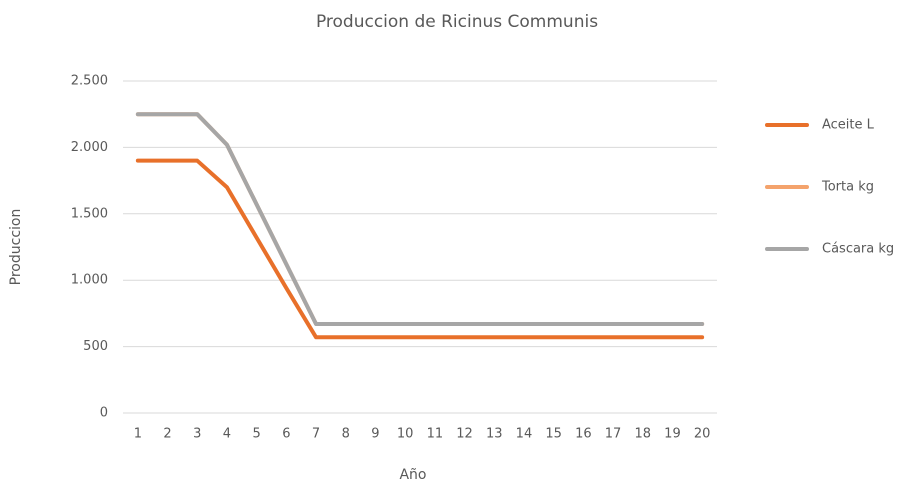  I want to click on x-tick-label: 19, so click(672, 434).